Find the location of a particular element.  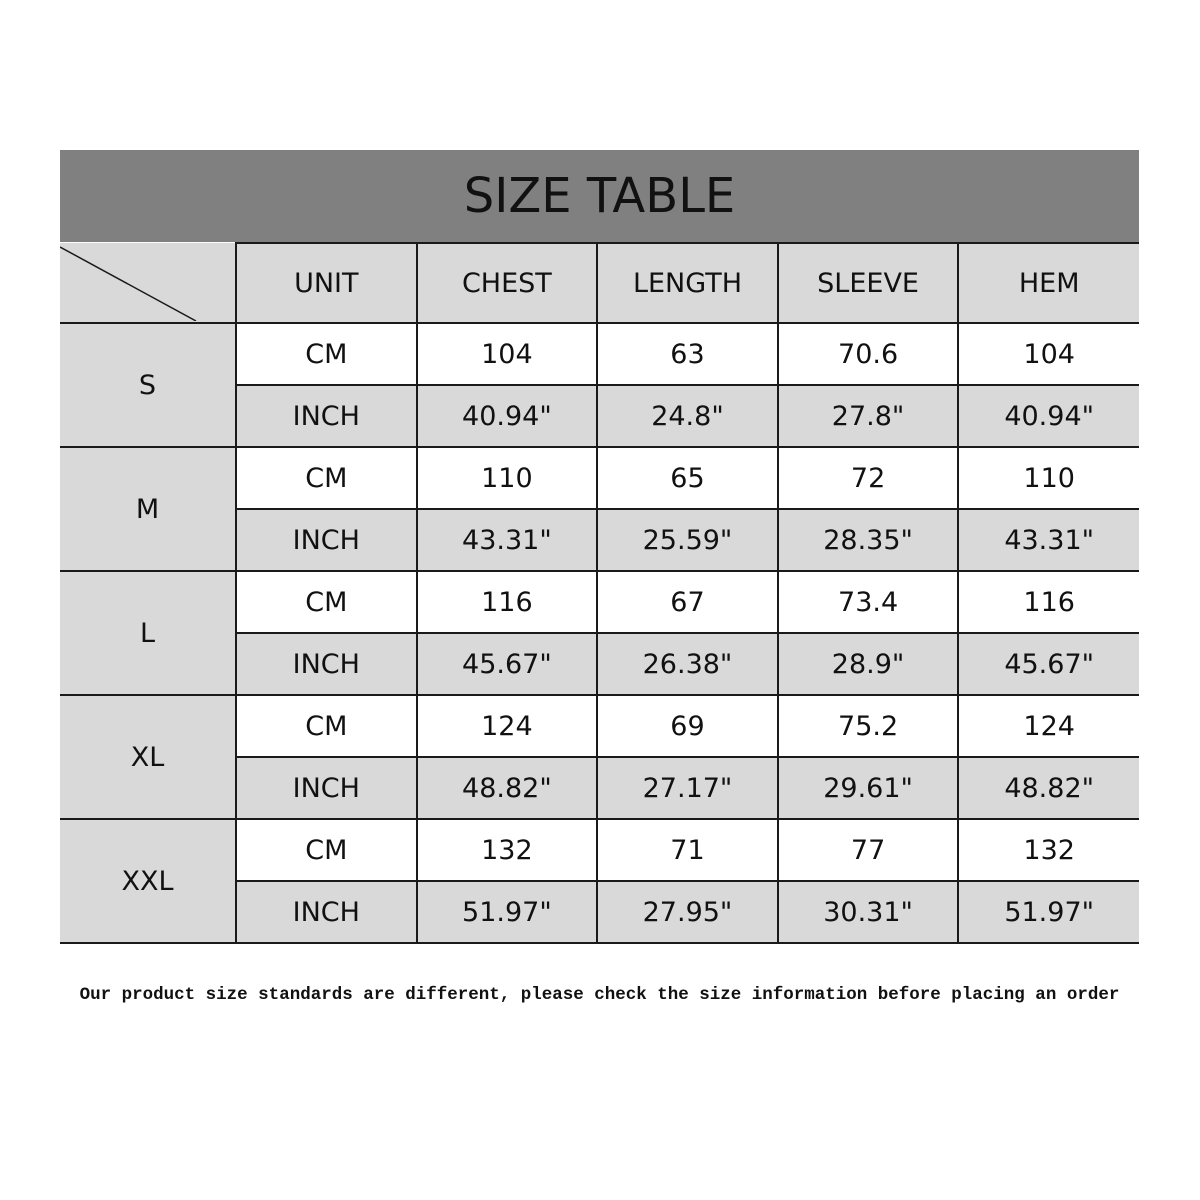

size-label: XL is located at coordinates (148, 757).